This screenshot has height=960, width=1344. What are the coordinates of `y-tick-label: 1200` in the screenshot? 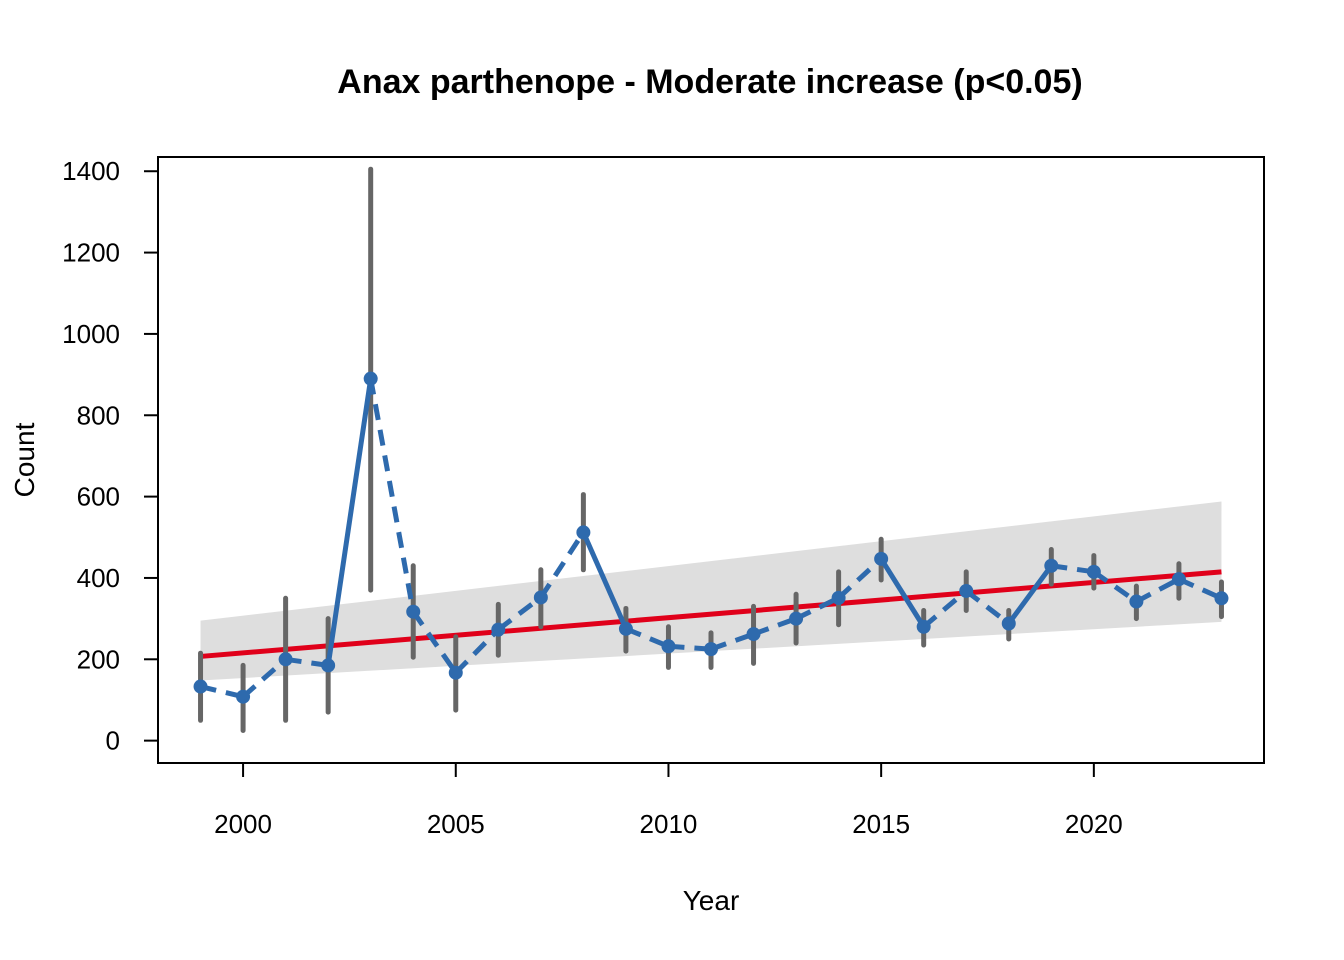 It's located at (91, 253).